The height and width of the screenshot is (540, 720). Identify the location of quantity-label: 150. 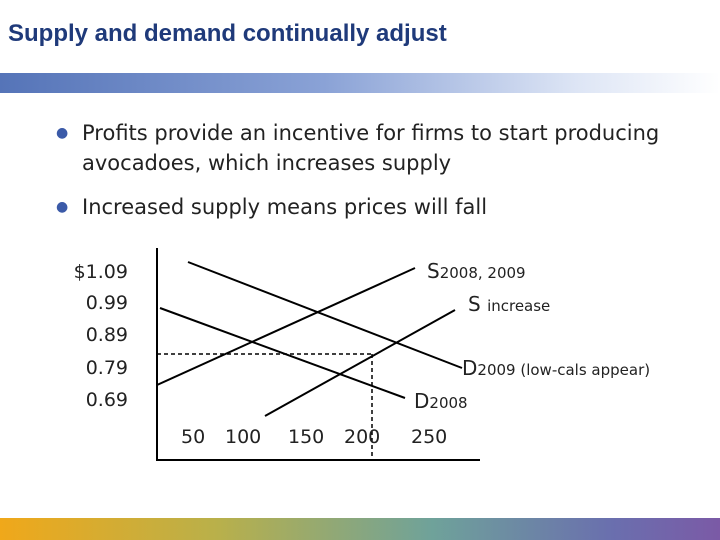
(306, 437).